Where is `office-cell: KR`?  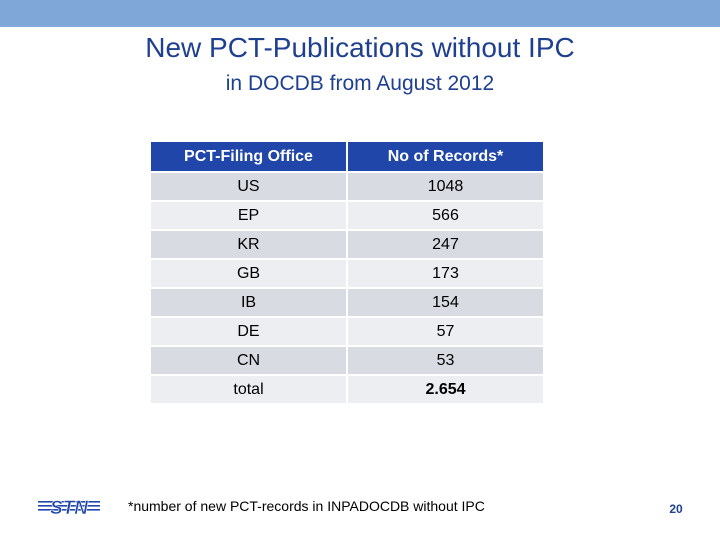
office-cell: KR is located at coordinates (249, 245).